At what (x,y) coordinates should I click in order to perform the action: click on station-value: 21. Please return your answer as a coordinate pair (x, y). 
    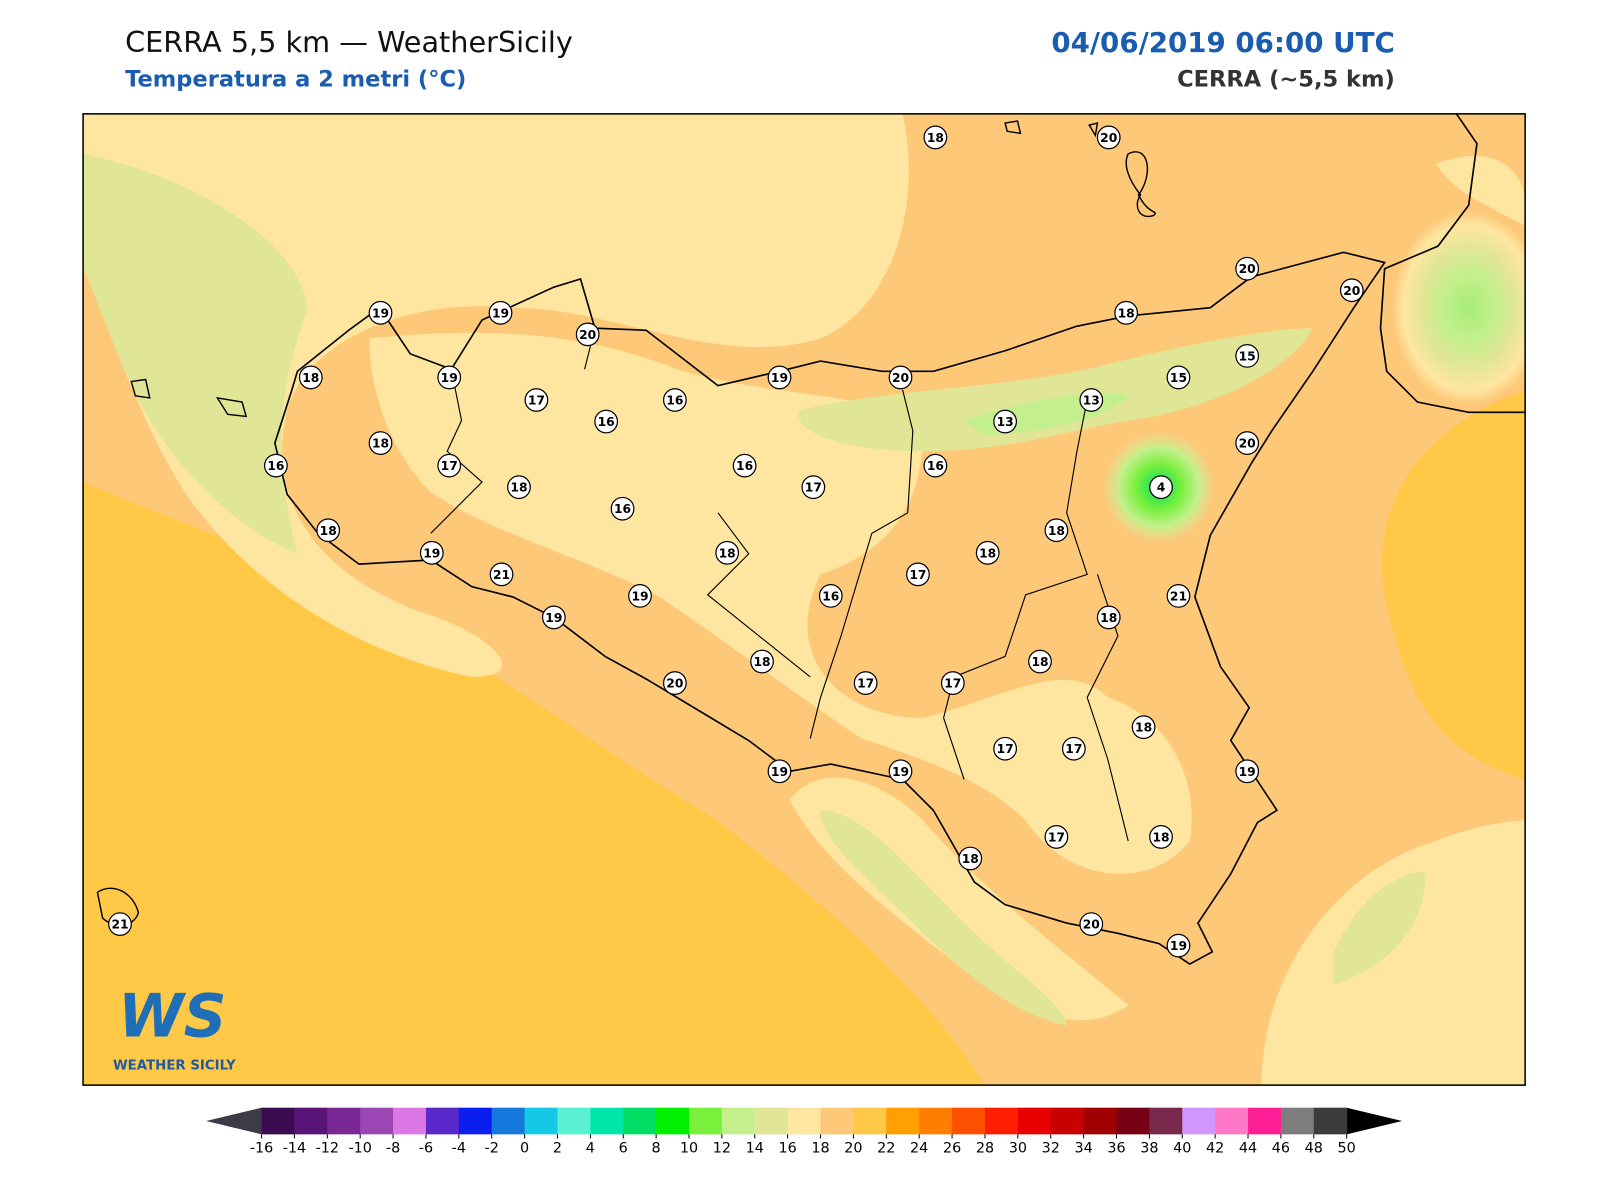
    Looking at the image, I should click on (119, 925).